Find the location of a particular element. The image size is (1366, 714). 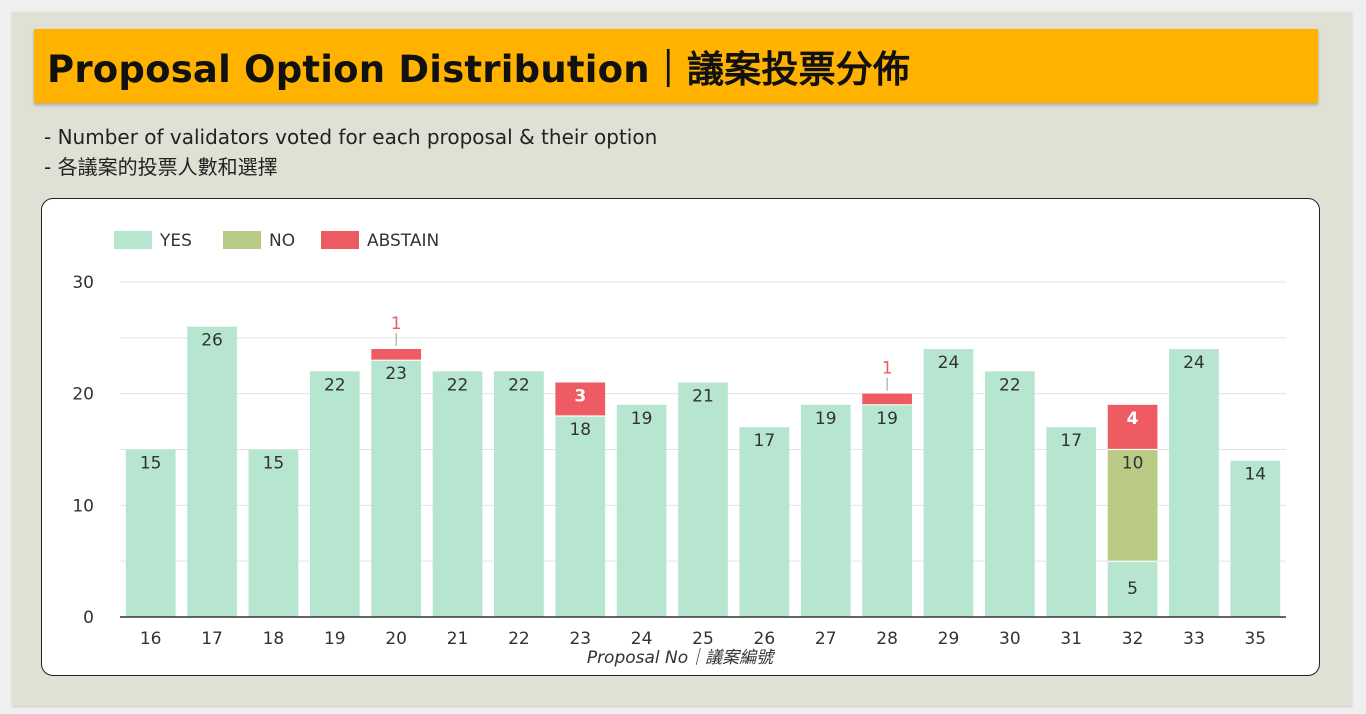

data-label-abstain-20: 1 is located at coordinates (396, 324).